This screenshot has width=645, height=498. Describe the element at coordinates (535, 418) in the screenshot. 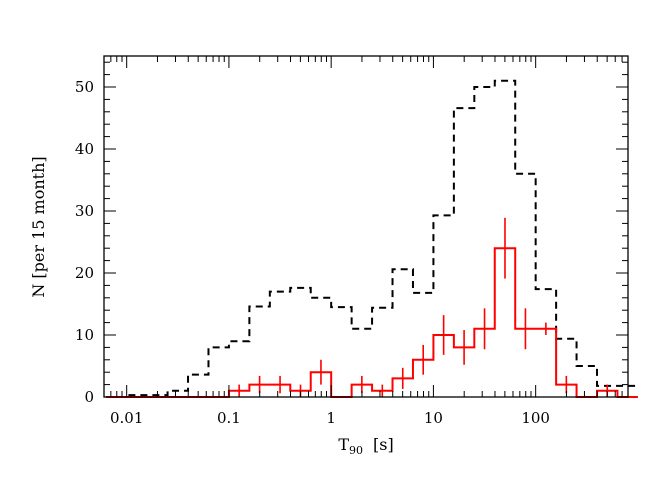

I see `x-tick-label: 100` at that location.